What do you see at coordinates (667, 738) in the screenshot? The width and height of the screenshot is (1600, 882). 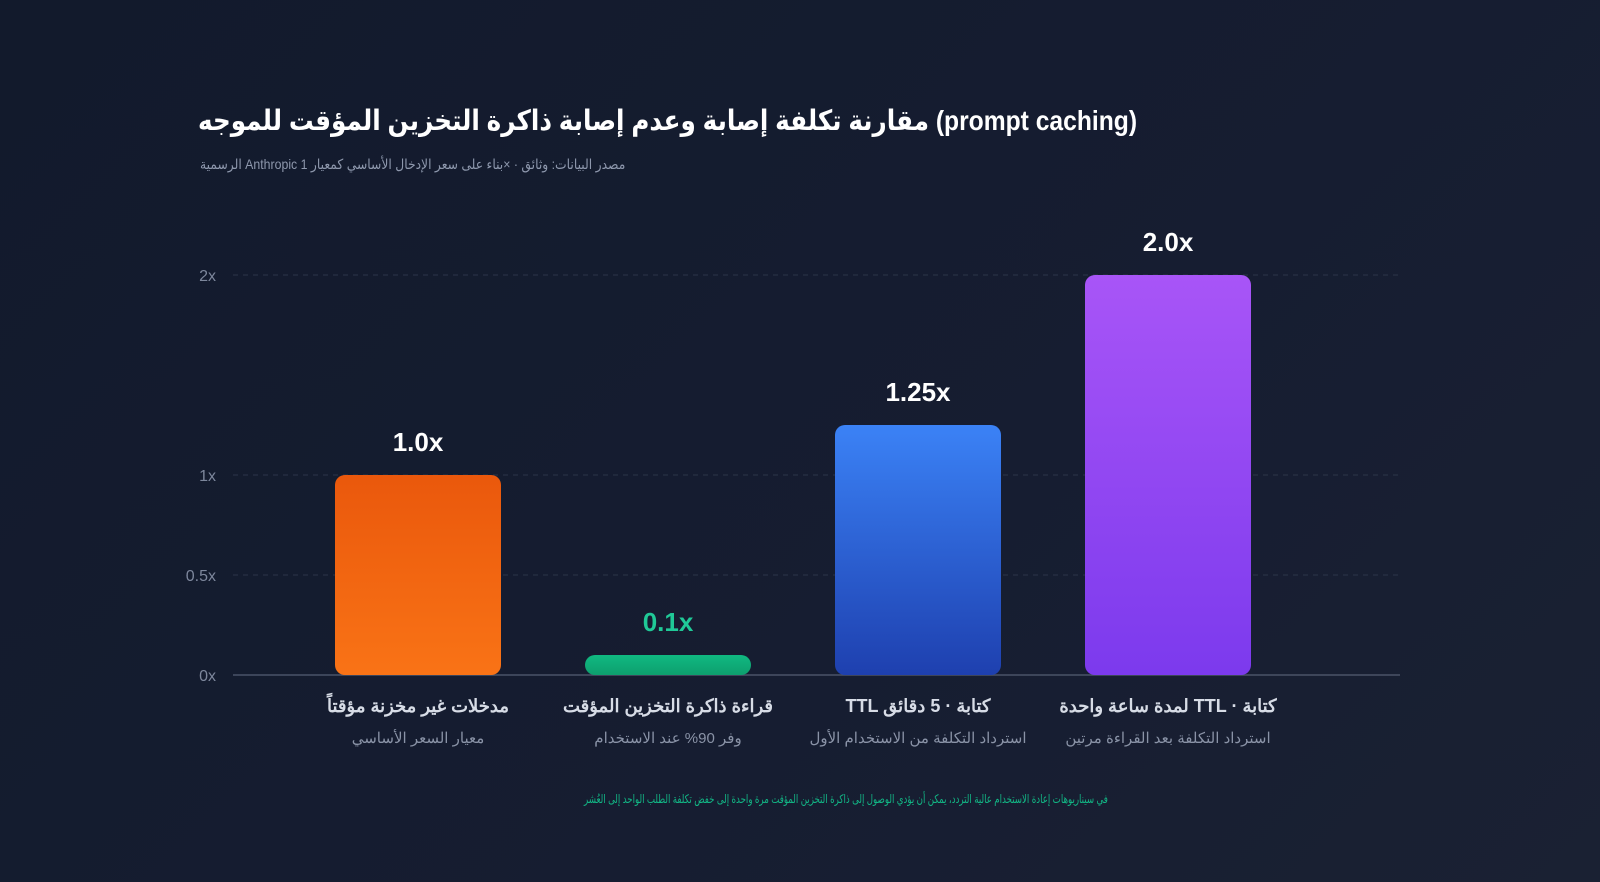 I see `x-category-sublabel: وفر 90% عند الاستخدام` at bounding box center [667, 738].